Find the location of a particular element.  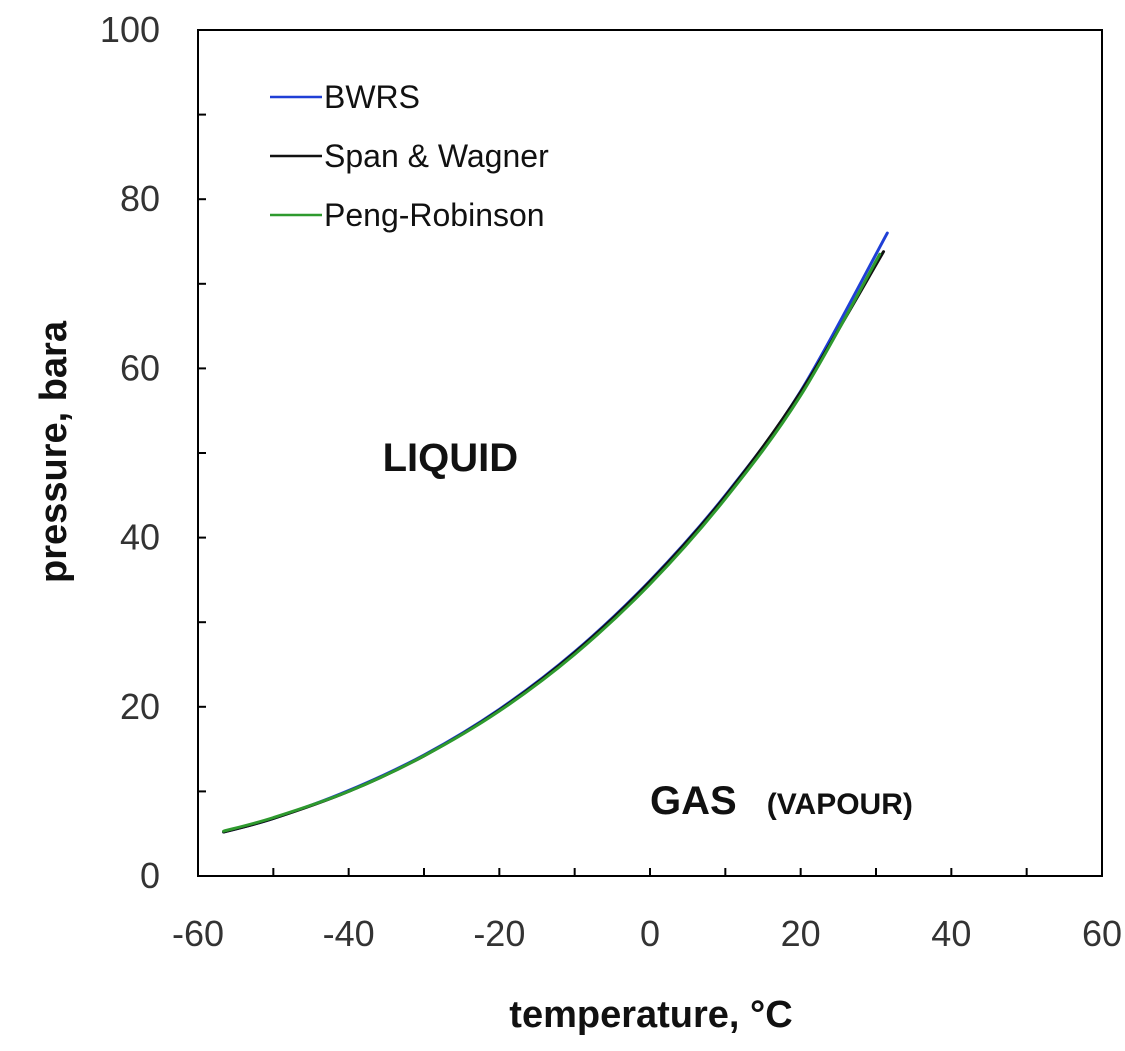

annotation-gas: GAS is located at coordinates (693, 801).